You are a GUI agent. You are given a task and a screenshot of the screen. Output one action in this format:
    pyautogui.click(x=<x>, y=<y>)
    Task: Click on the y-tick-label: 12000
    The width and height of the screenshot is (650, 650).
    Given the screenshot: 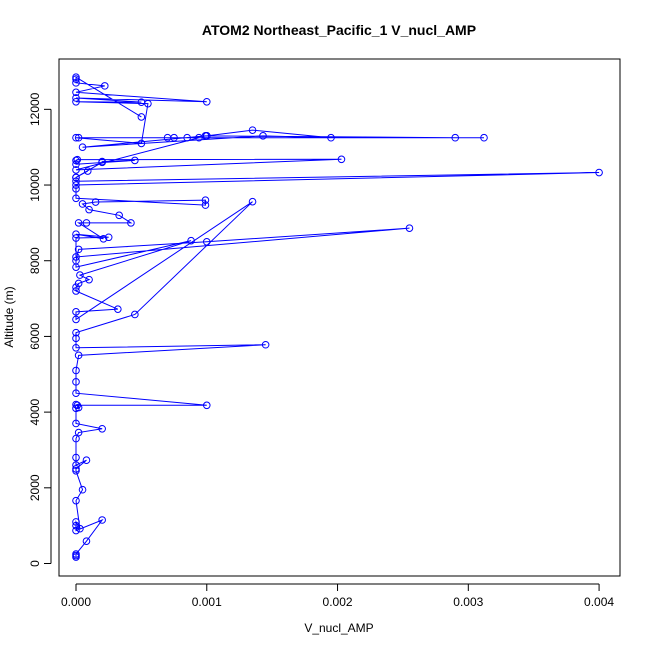 What is the action you would take?
    pyautogui.click(x=35, y=109)
    